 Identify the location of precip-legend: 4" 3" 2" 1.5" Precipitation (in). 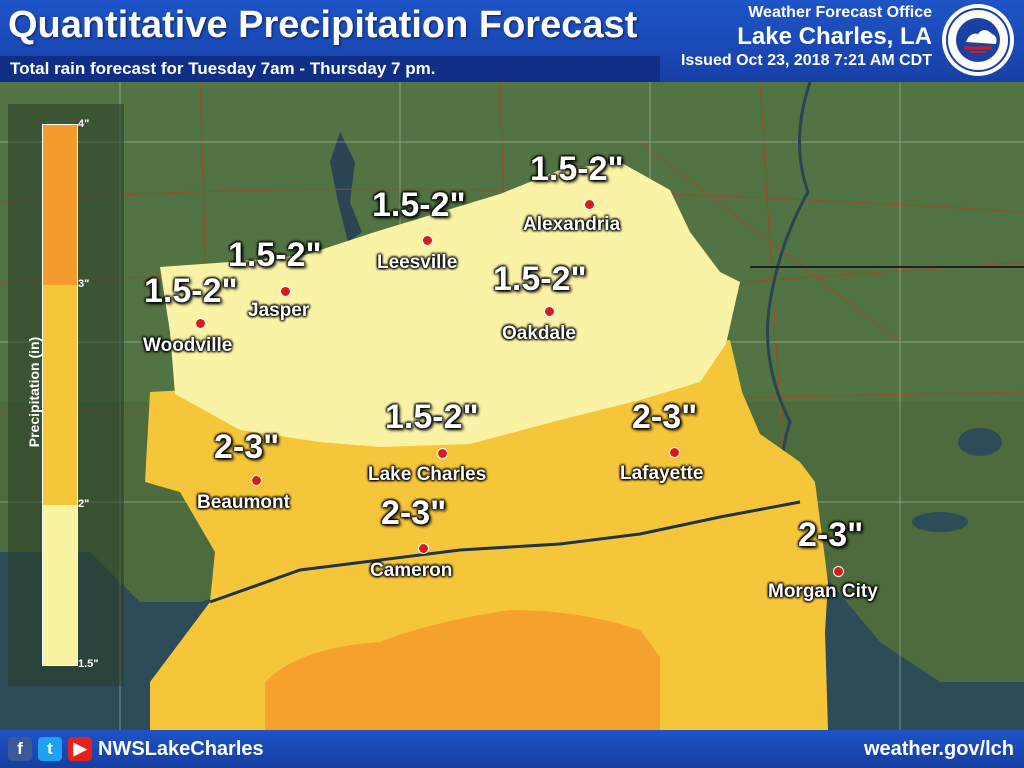
(66, 395).